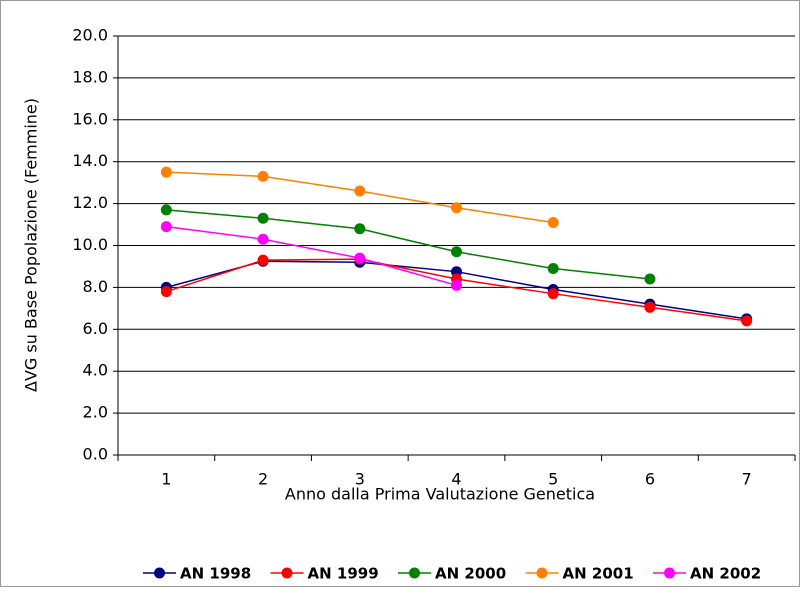 This screenshot has height=591, width=800. I want to click on x-tick-label: 3, so click(360, 479).